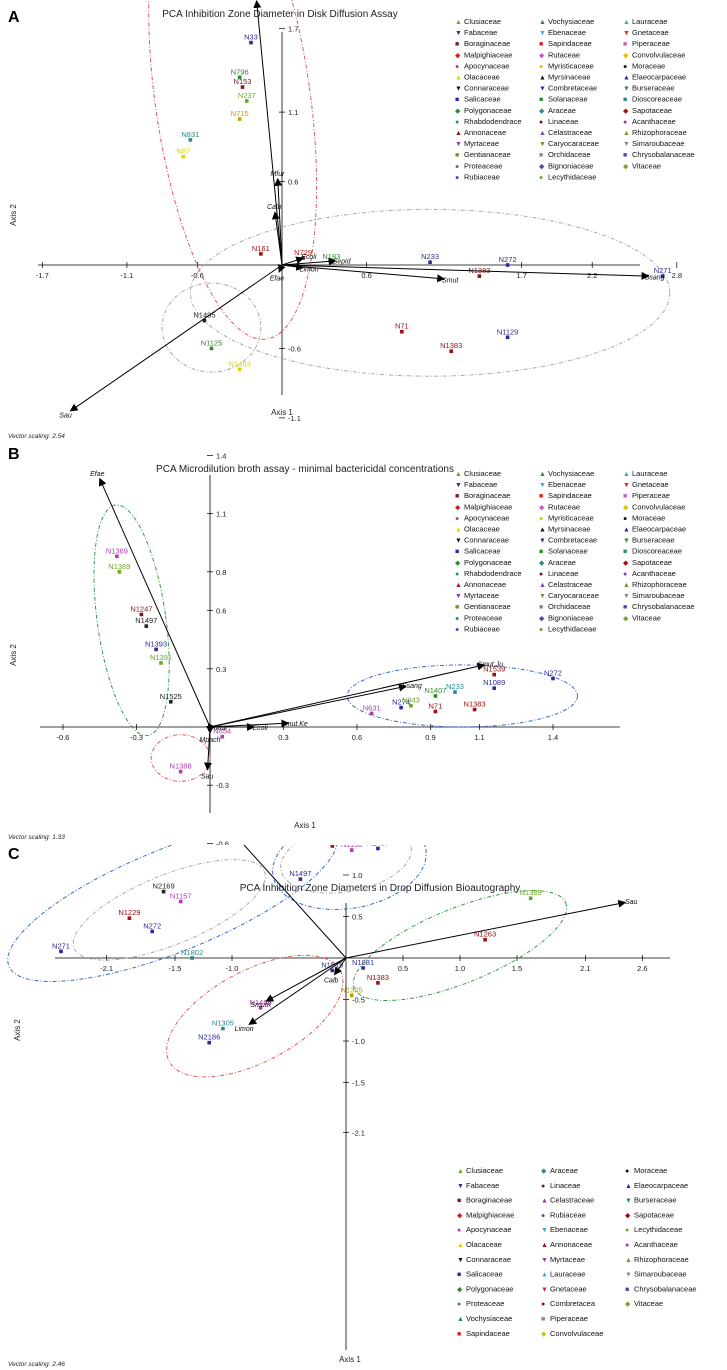 This screenshot has width=727, height=1370. I want to click on data-point-label: N1495, so click(204, 315).